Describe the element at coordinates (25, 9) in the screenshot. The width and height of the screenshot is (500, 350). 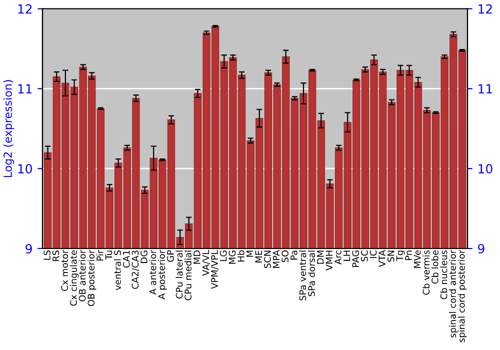
I see `y-tick-label: 12` at that location.